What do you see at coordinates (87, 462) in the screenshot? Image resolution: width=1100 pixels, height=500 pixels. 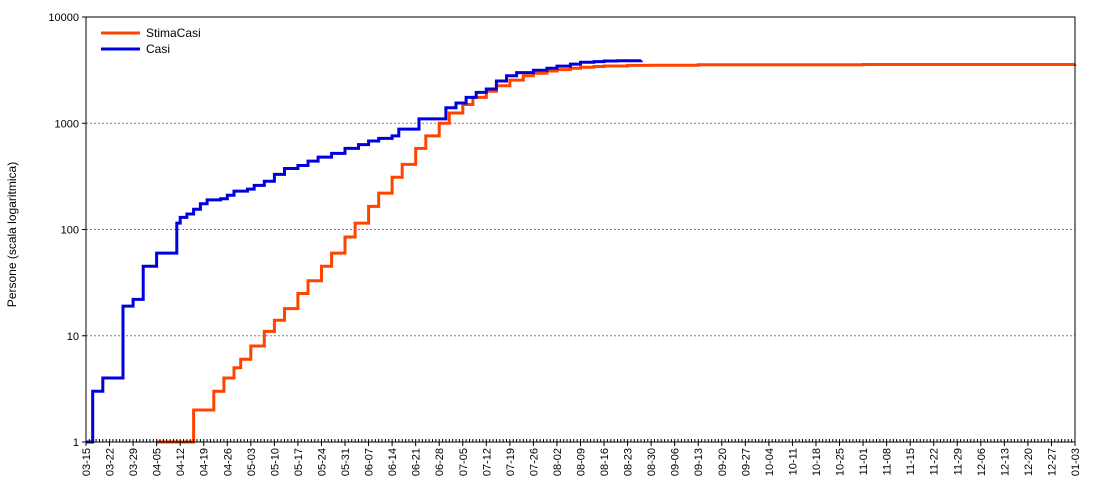 I see `x-tick-label: 03-15` at bounding box center [87, 462].